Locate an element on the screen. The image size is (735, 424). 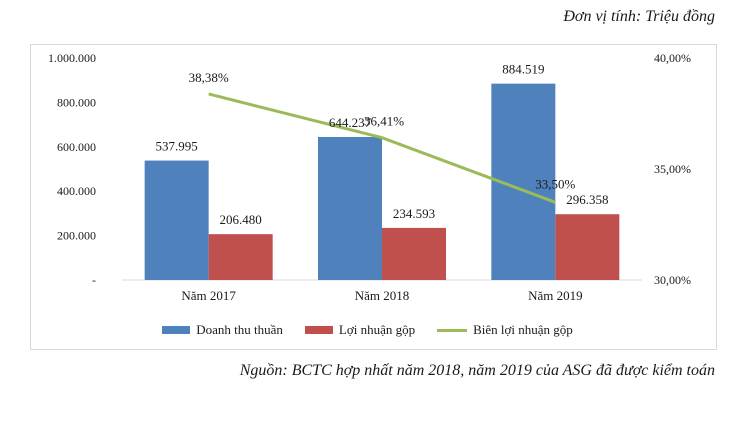
y-tick-label: - is located at coordinates (94, 280).